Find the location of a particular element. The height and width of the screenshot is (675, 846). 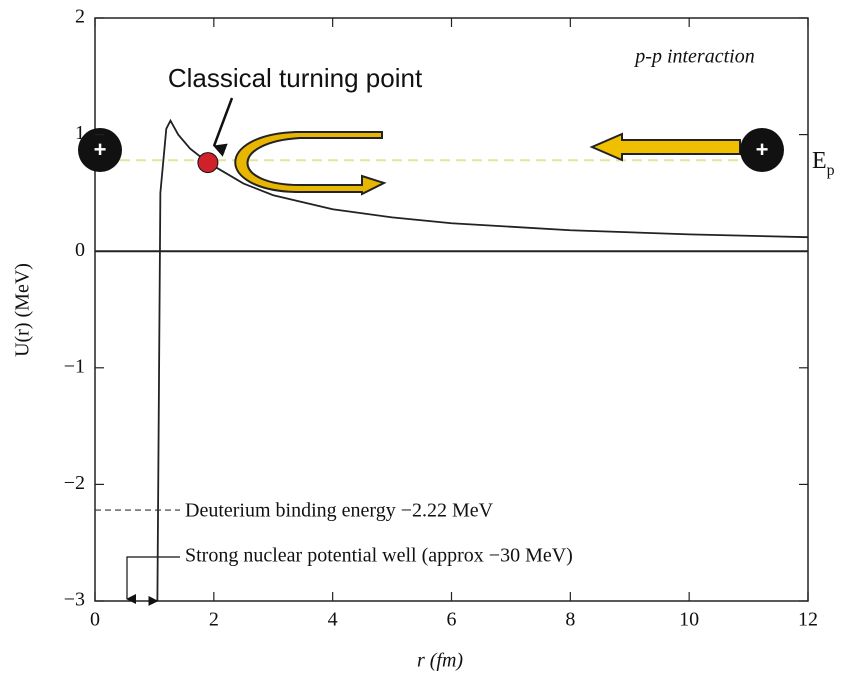

energy-label: Ep is located at coordinates (823, 163).